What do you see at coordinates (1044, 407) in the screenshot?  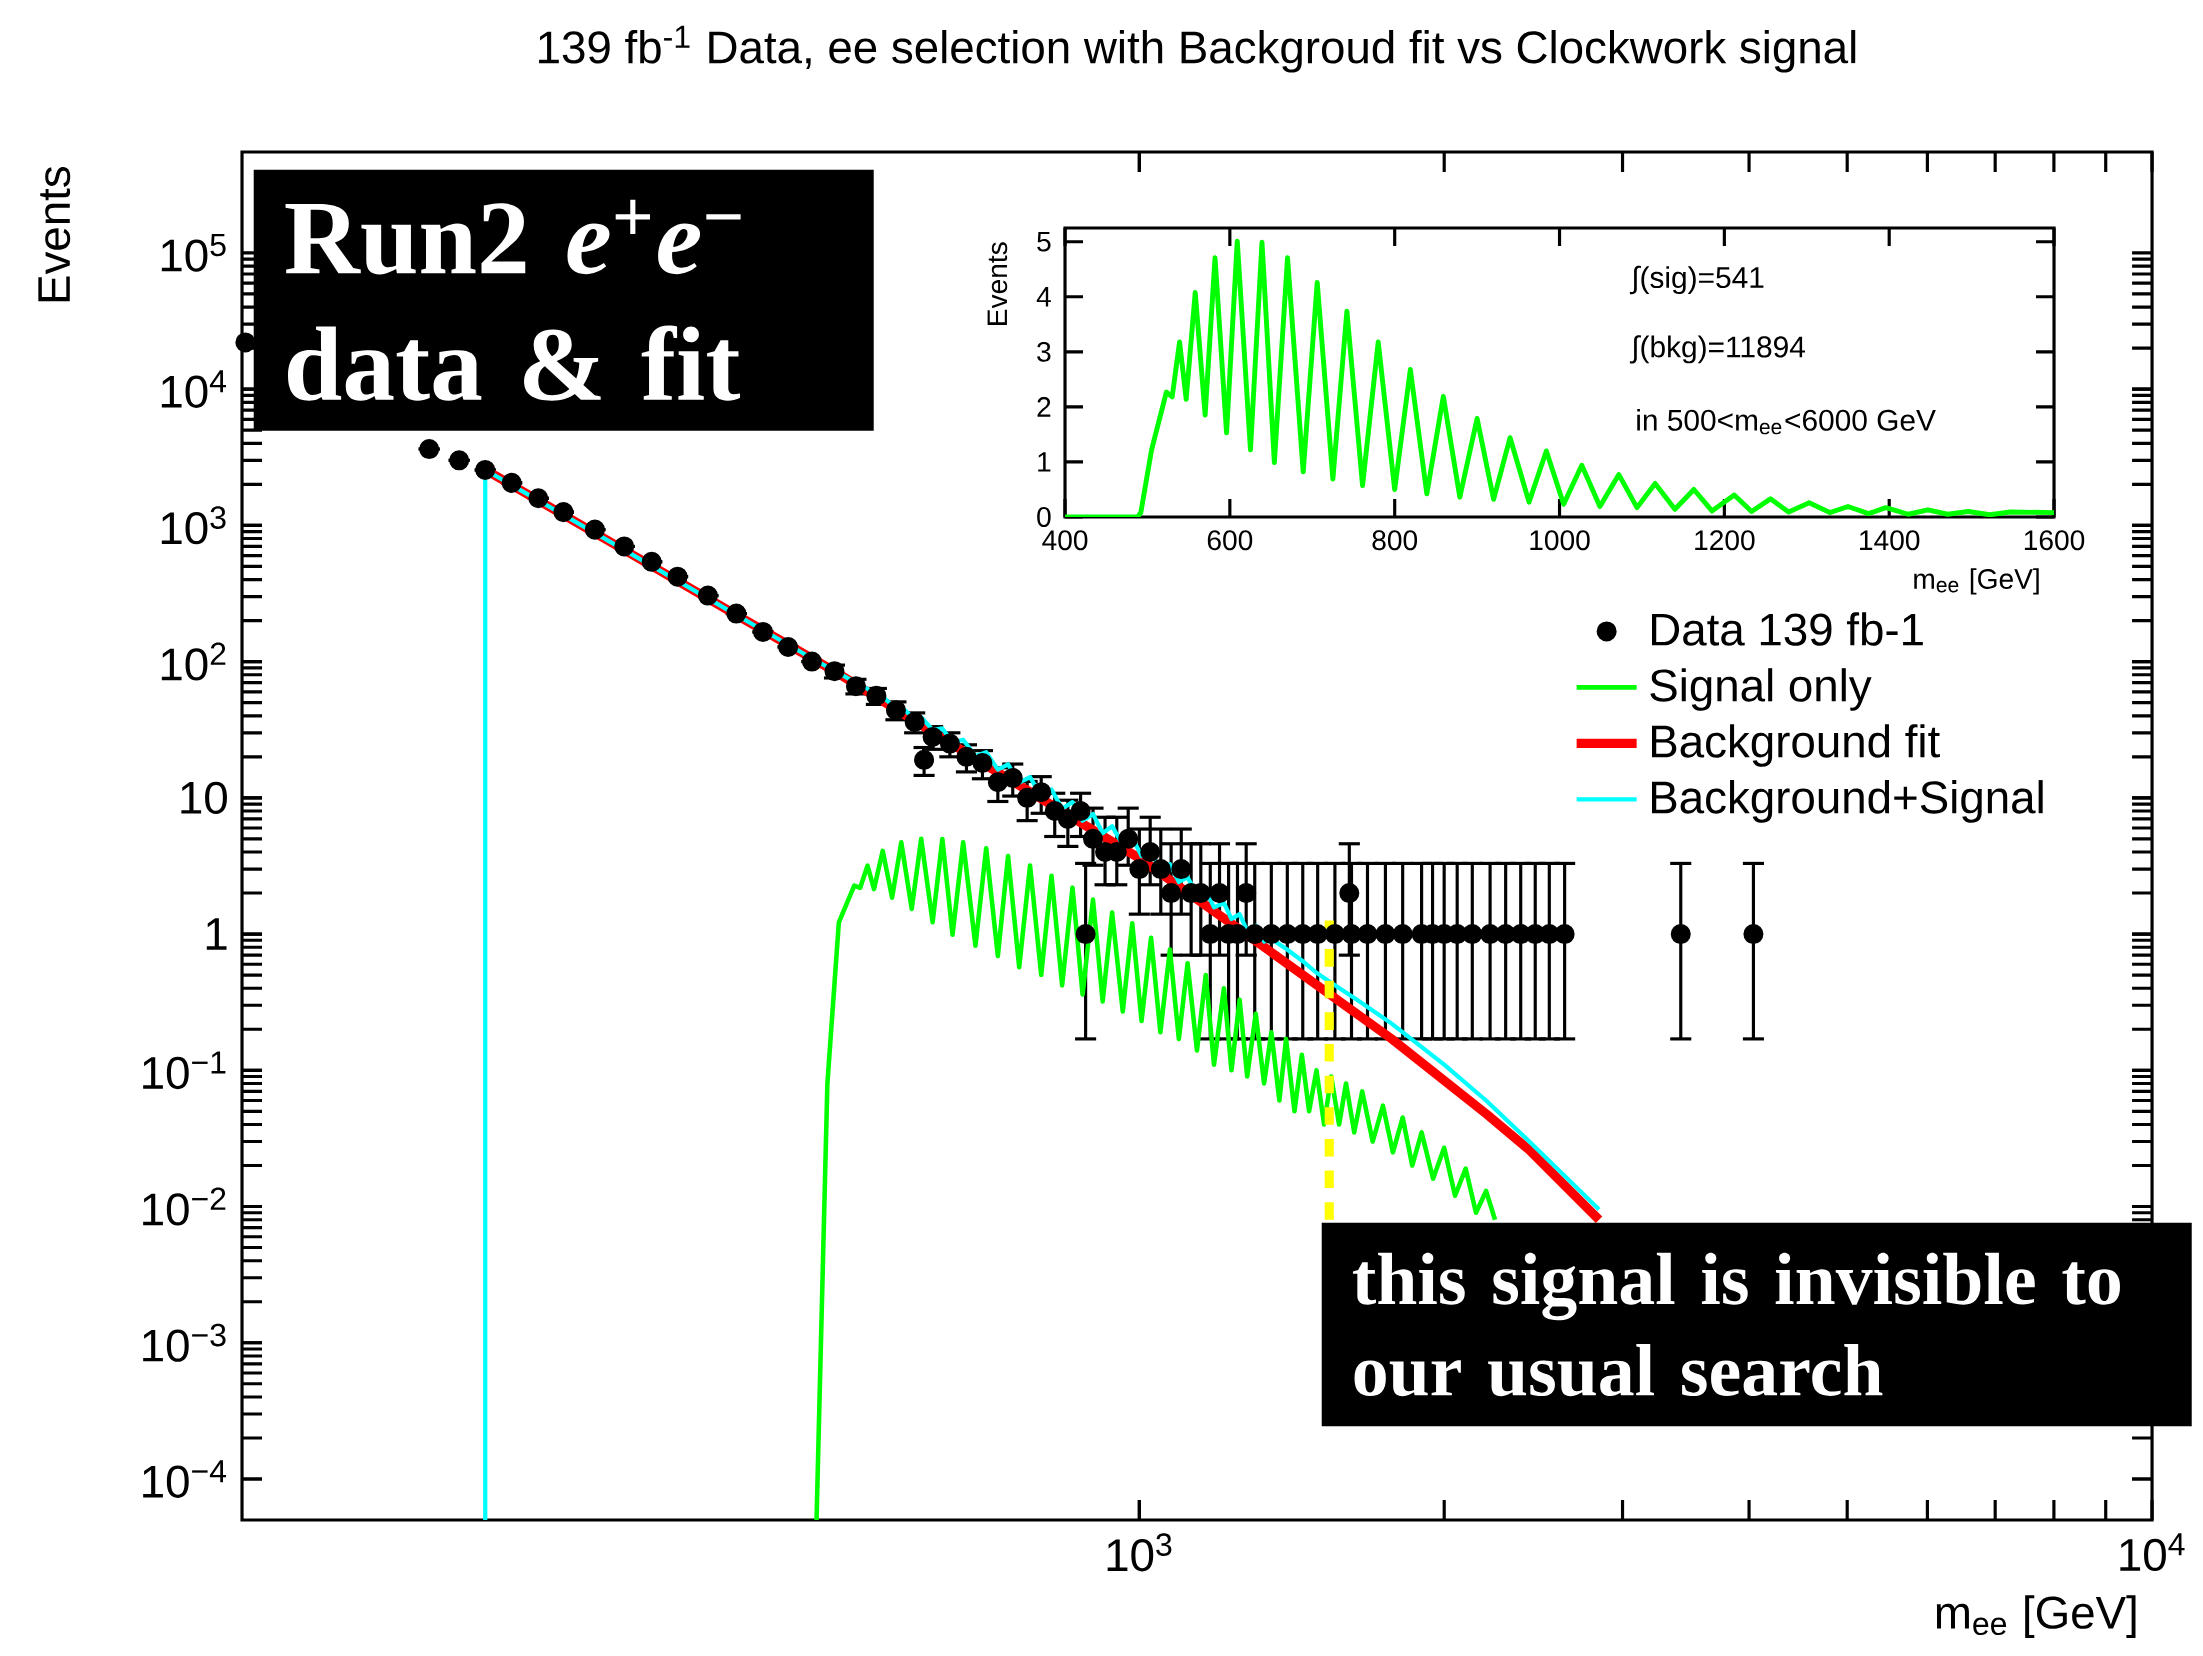 I see `y-tick-label: 2` at bounding box center [1044, 407].